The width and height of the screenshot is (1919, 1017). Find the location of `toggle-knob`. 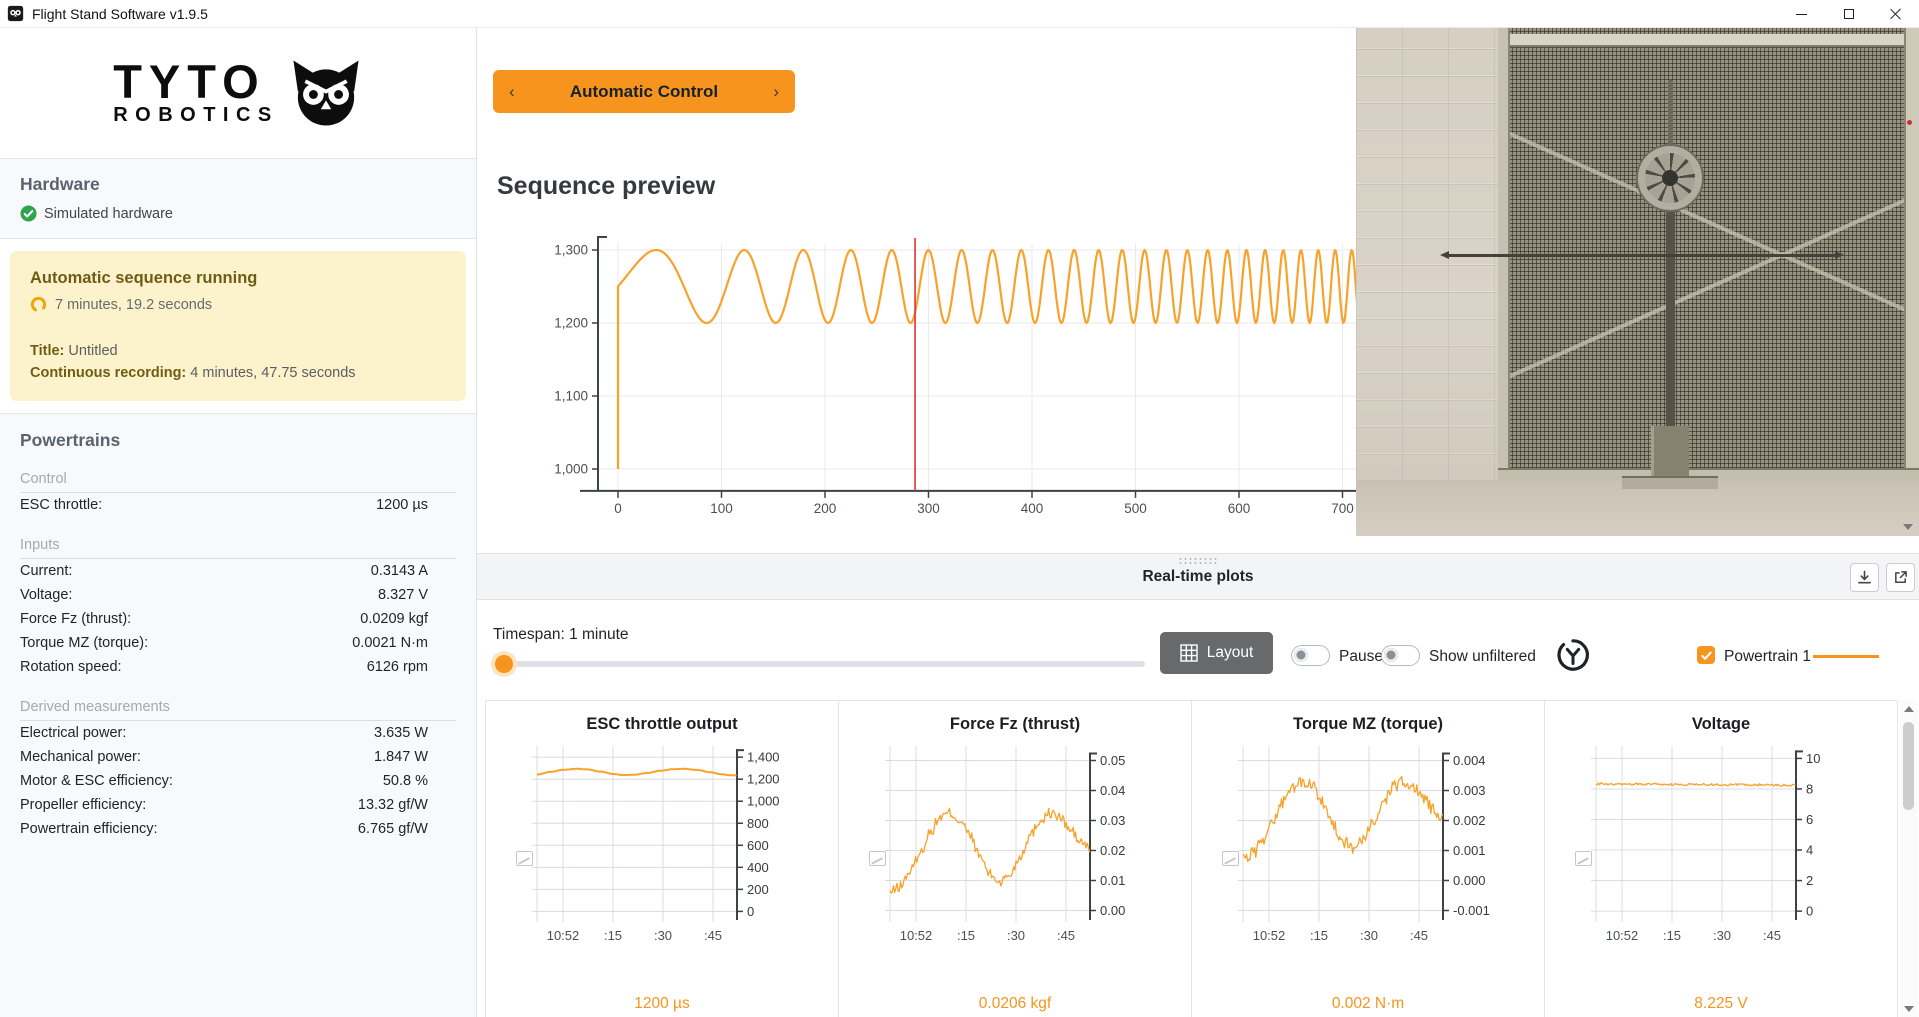

toggle-knob is located at coordinates (1391, 654).